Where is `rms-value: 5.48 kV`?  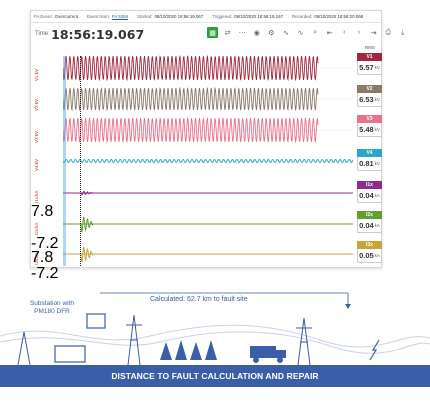 rms-value: 5.48 kV is located at coordinates (369, 130).